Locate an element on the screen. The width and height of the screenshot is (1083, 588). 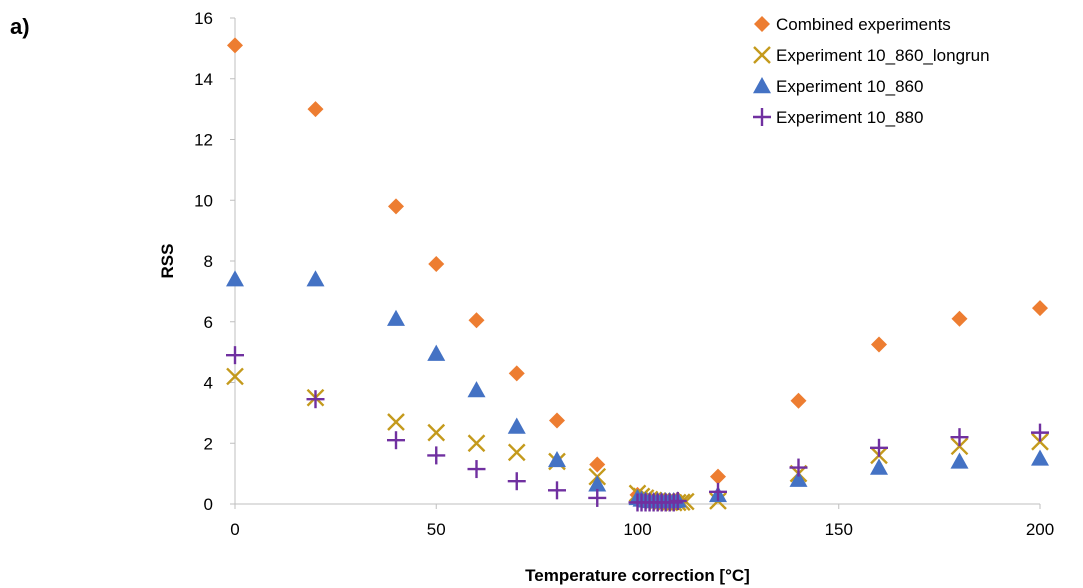
legend-label: Experiment 10_860_longrun is located at coordinates (883, 55).